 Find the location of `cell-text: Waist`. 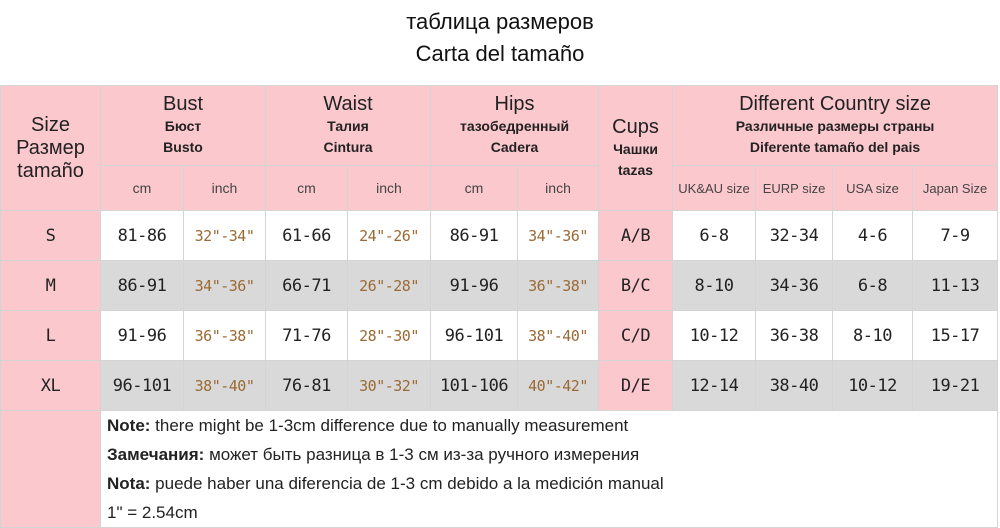

cell-text: Waist is located at coordinates (348, 104).